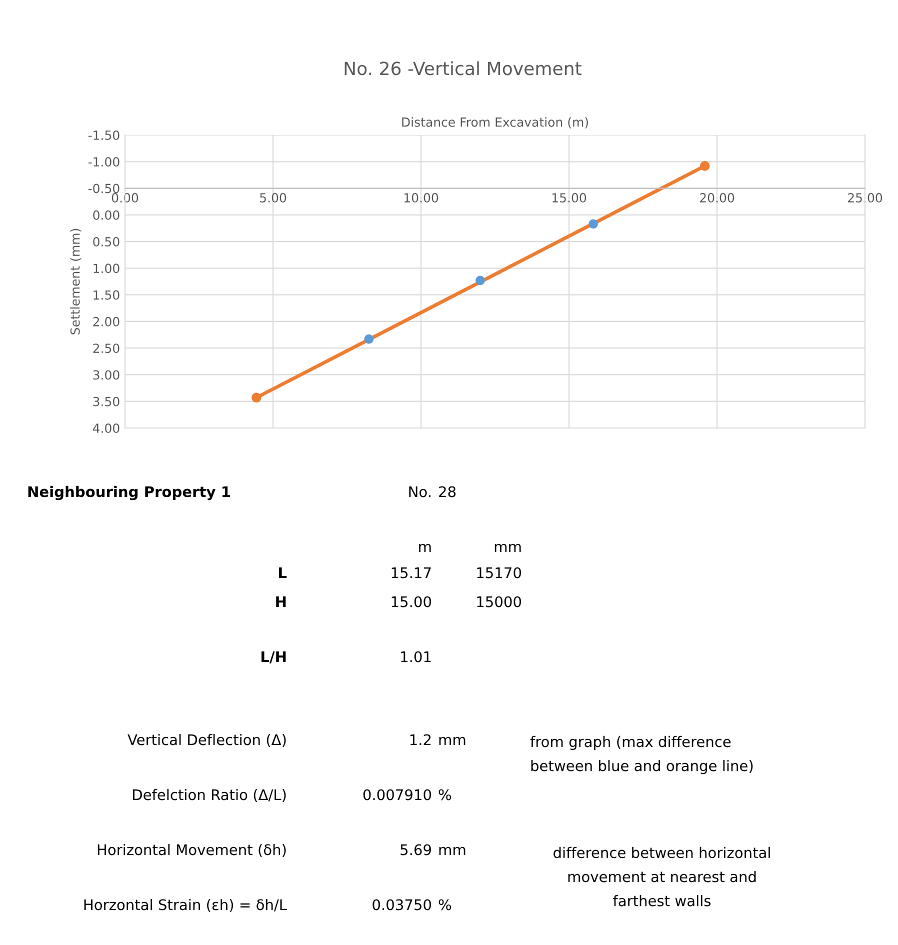  Describe the element at coordinates (104, 162) in the screenshot. I see `y-tick-label: -1.00` at that location.